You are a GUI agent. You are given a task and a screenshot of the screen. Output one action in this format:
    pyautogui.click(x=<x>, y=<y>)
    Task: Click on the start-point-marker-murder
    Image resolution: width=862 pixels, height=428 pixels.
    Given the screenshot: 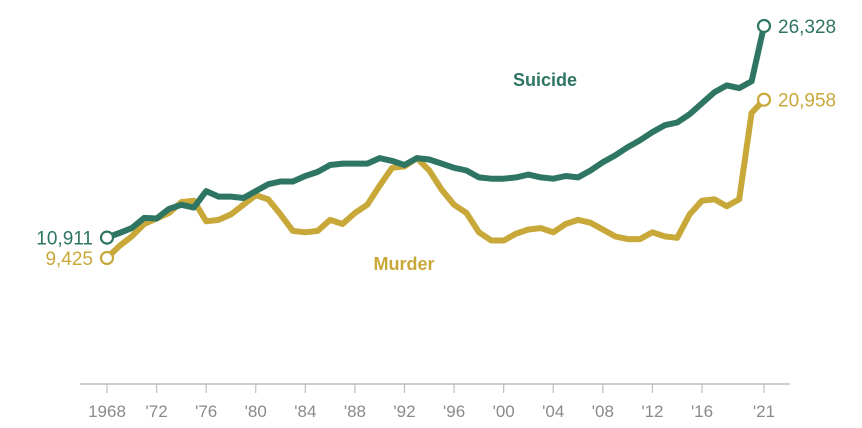 What is the action you would take?
    pyautogui.click(x=107, y=258)
    